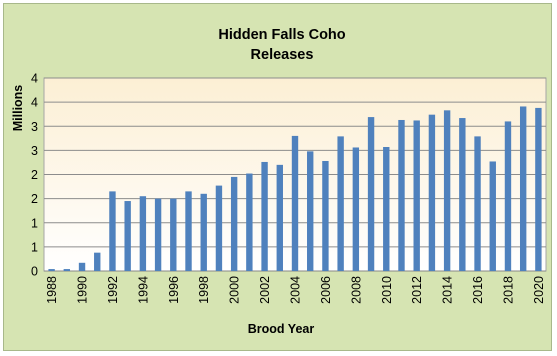  What do you see at coordinates (356, 209) in the screenshot?
I see `bar-2008` at bounding box center [356, 209].